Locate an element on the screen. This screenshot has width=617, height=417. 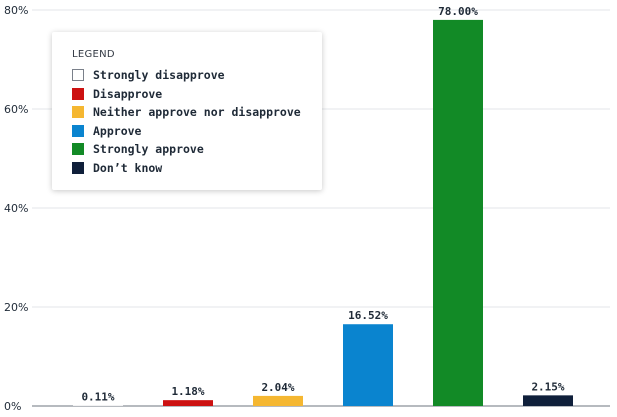
bar-value-label: 1.18% is located at coordinates (187, 391).